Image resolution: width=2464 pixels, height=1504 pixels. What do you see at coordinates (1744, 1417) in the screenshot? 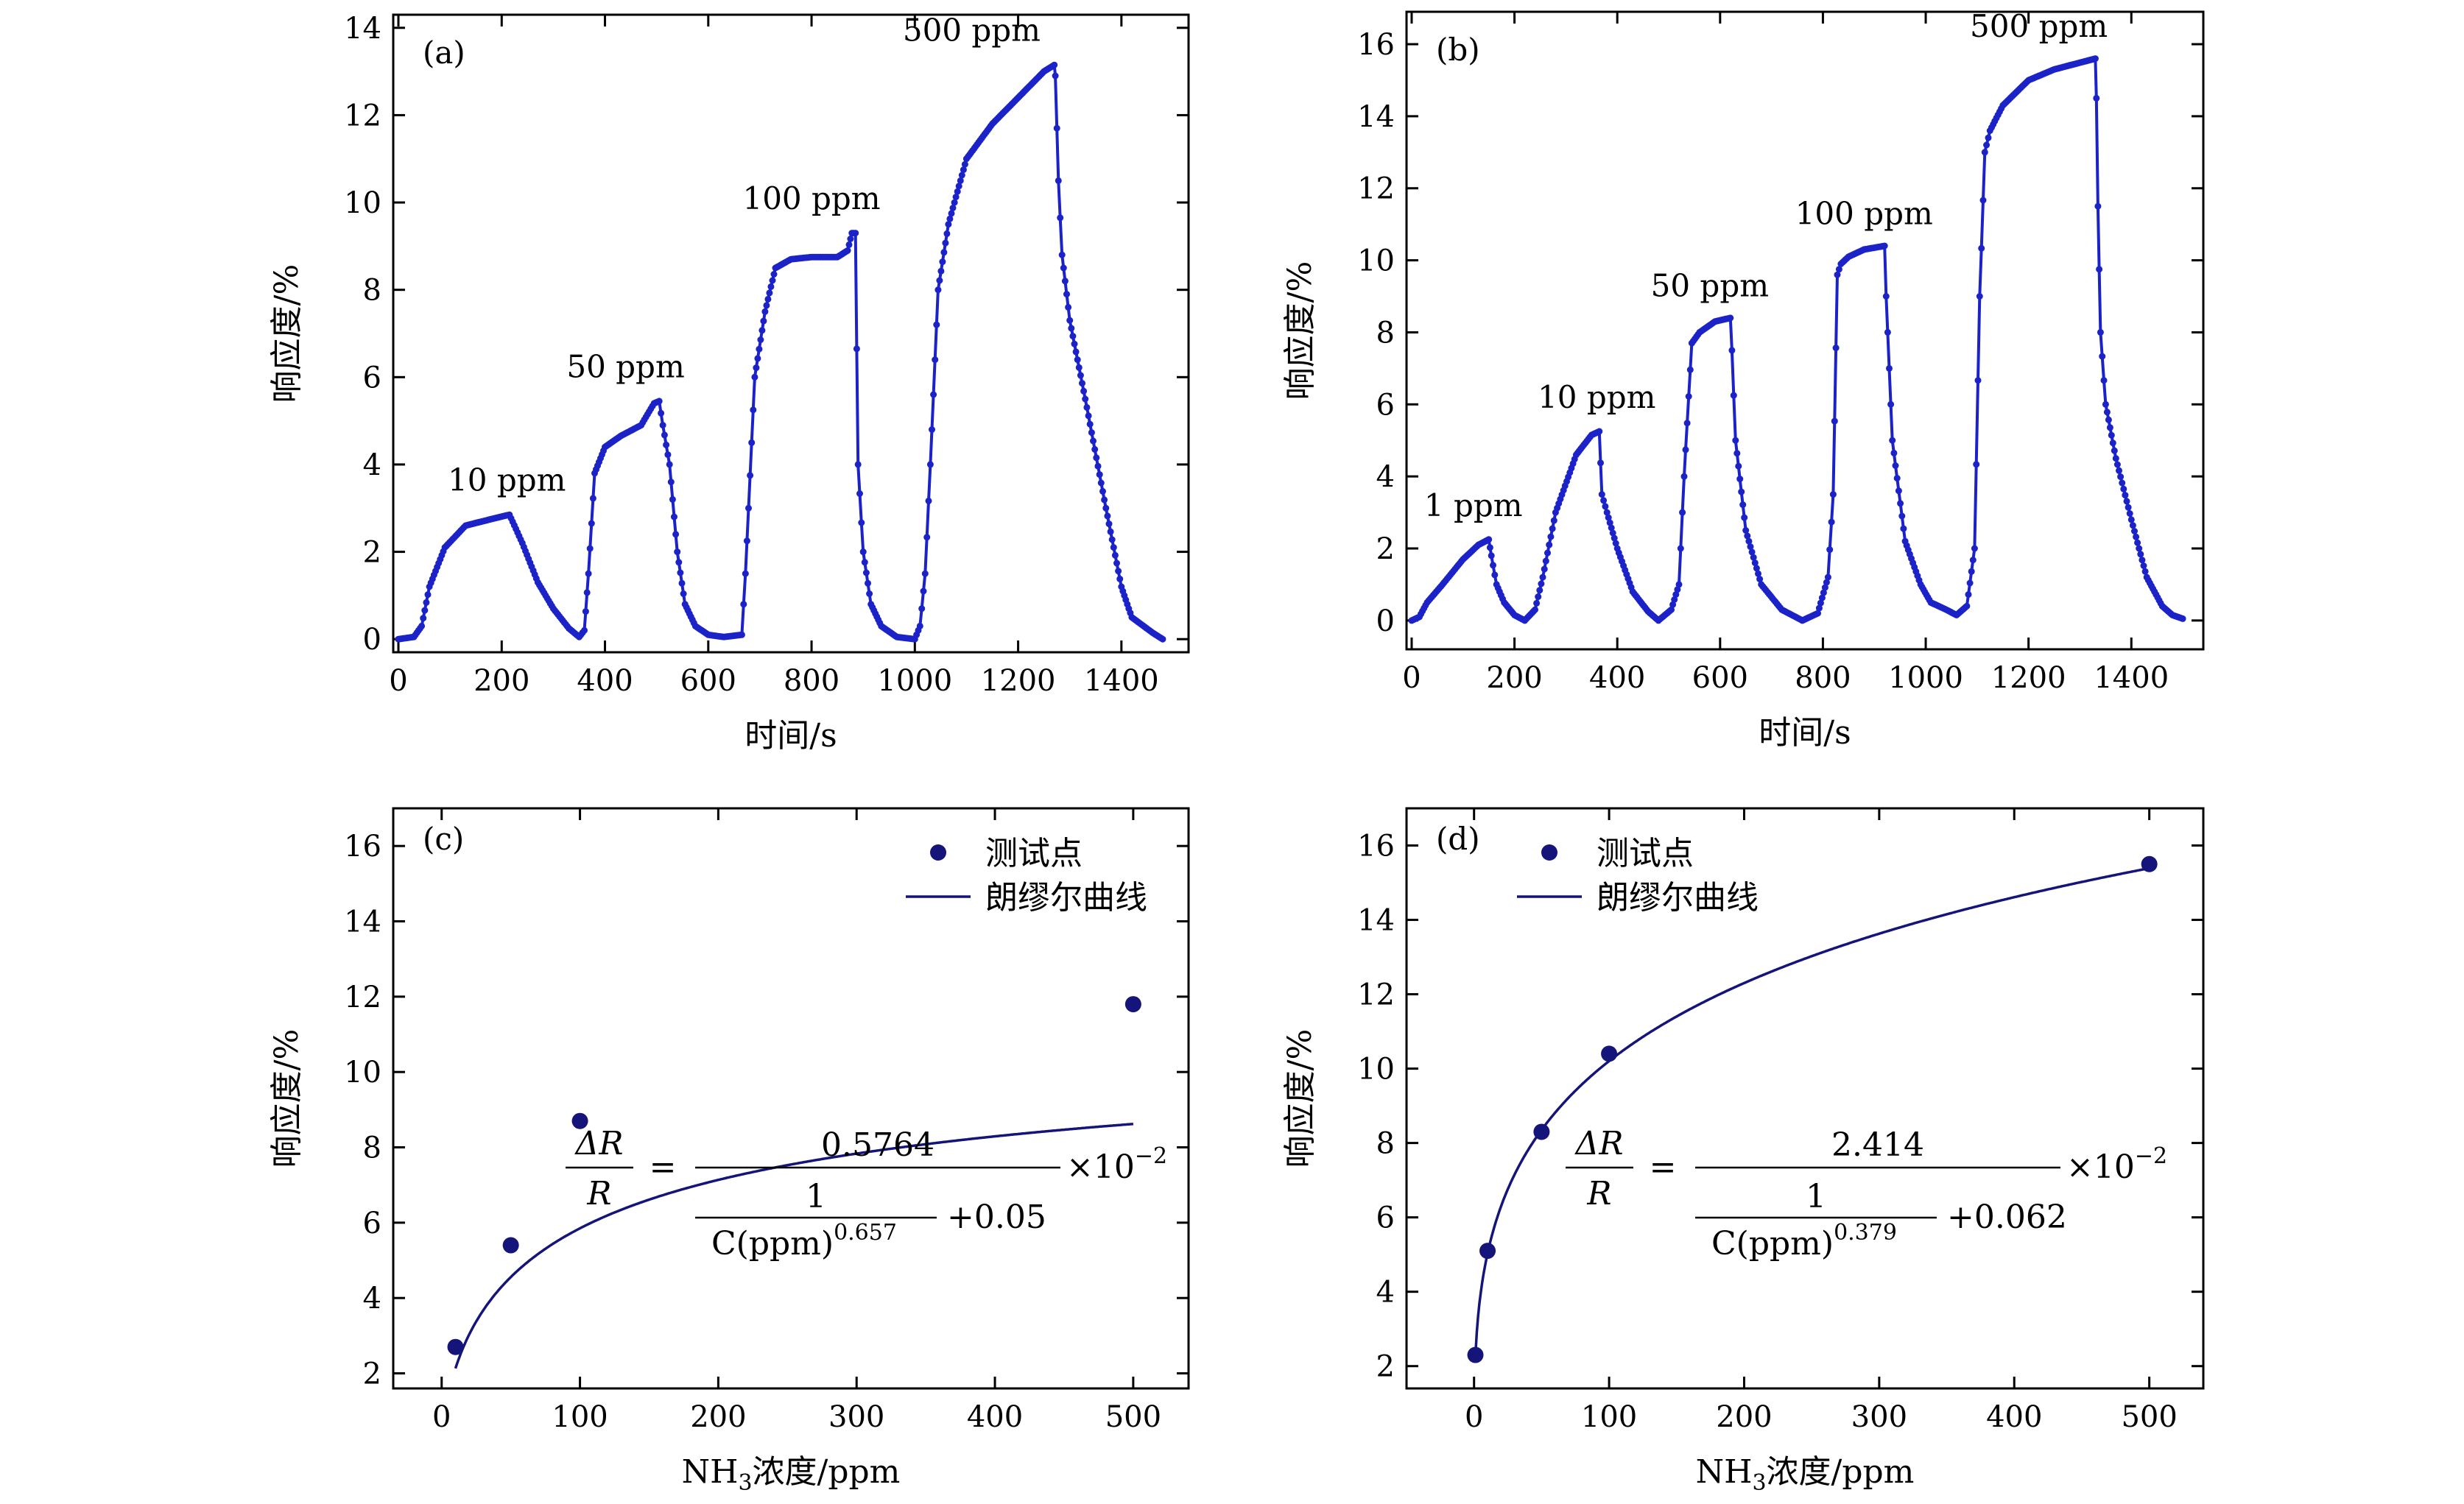
I see `x-tick-label: 200` at bounding box center [1744, 1417].